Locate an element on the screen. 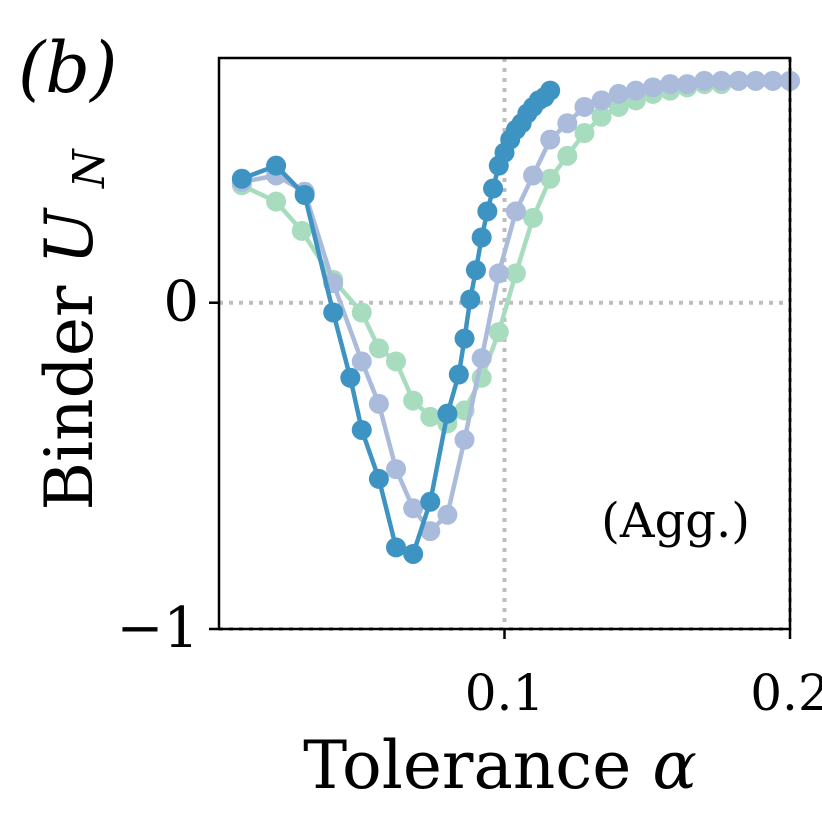 The image size is (822, 820). y-tick-label: −1 is located at coordinates (157, 628).